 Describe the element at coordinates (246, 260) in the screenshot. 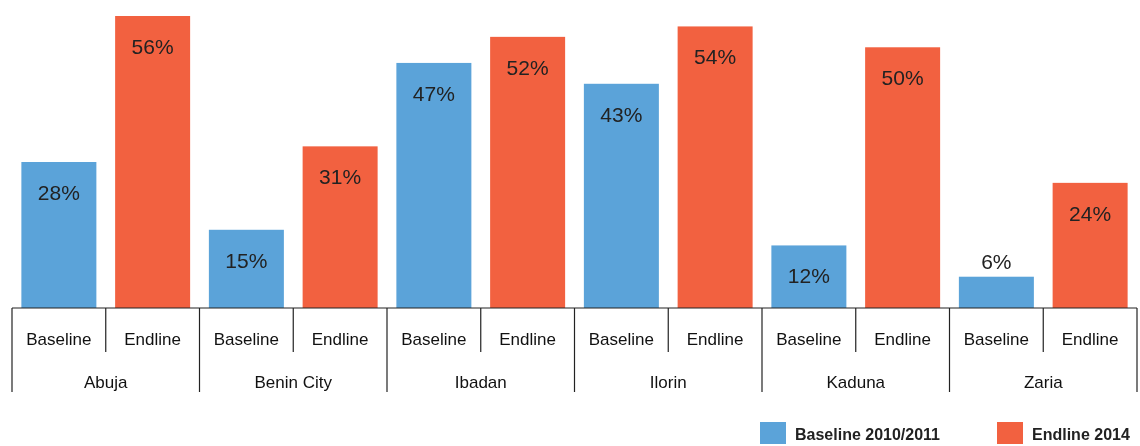

I see `data-label: 15%` at that location.